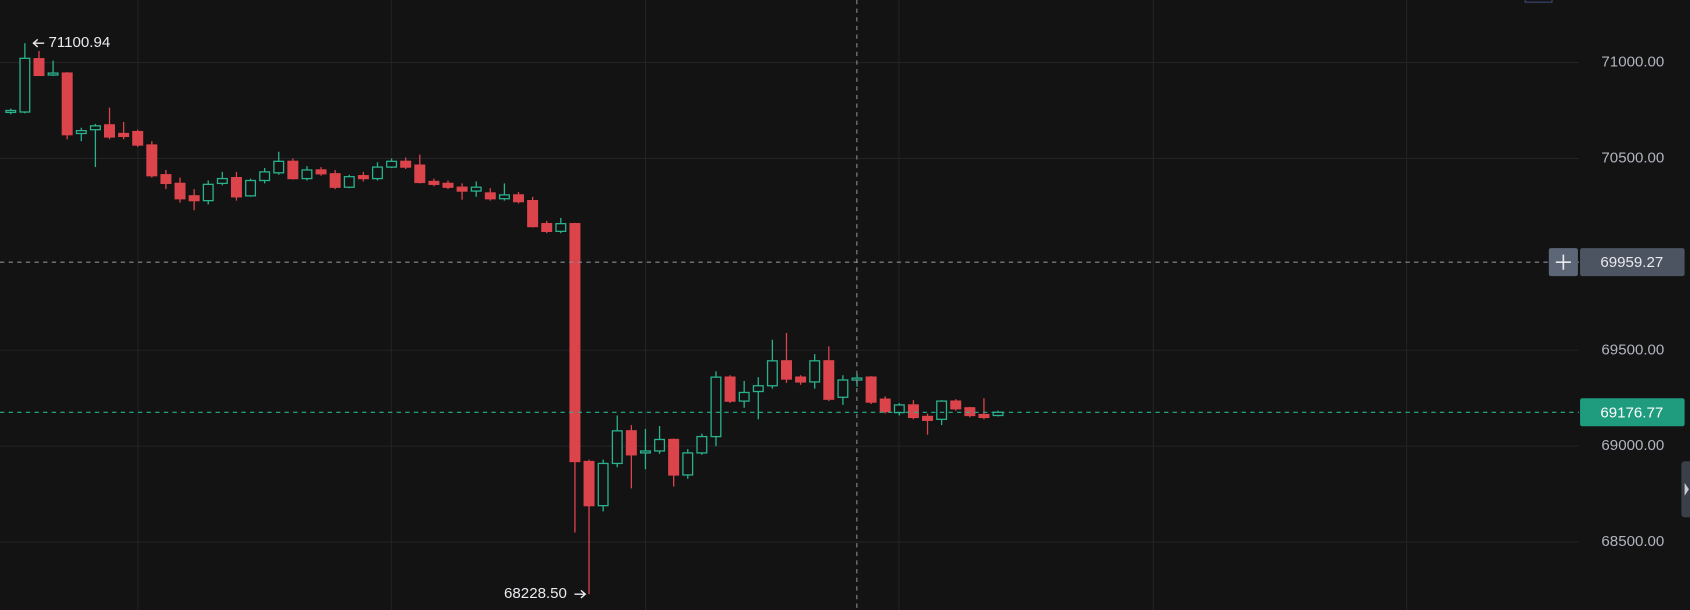 Image resolution: width=1690 pixels, height=610 pixels. I want to click on high-arrow, so click(38, 43).